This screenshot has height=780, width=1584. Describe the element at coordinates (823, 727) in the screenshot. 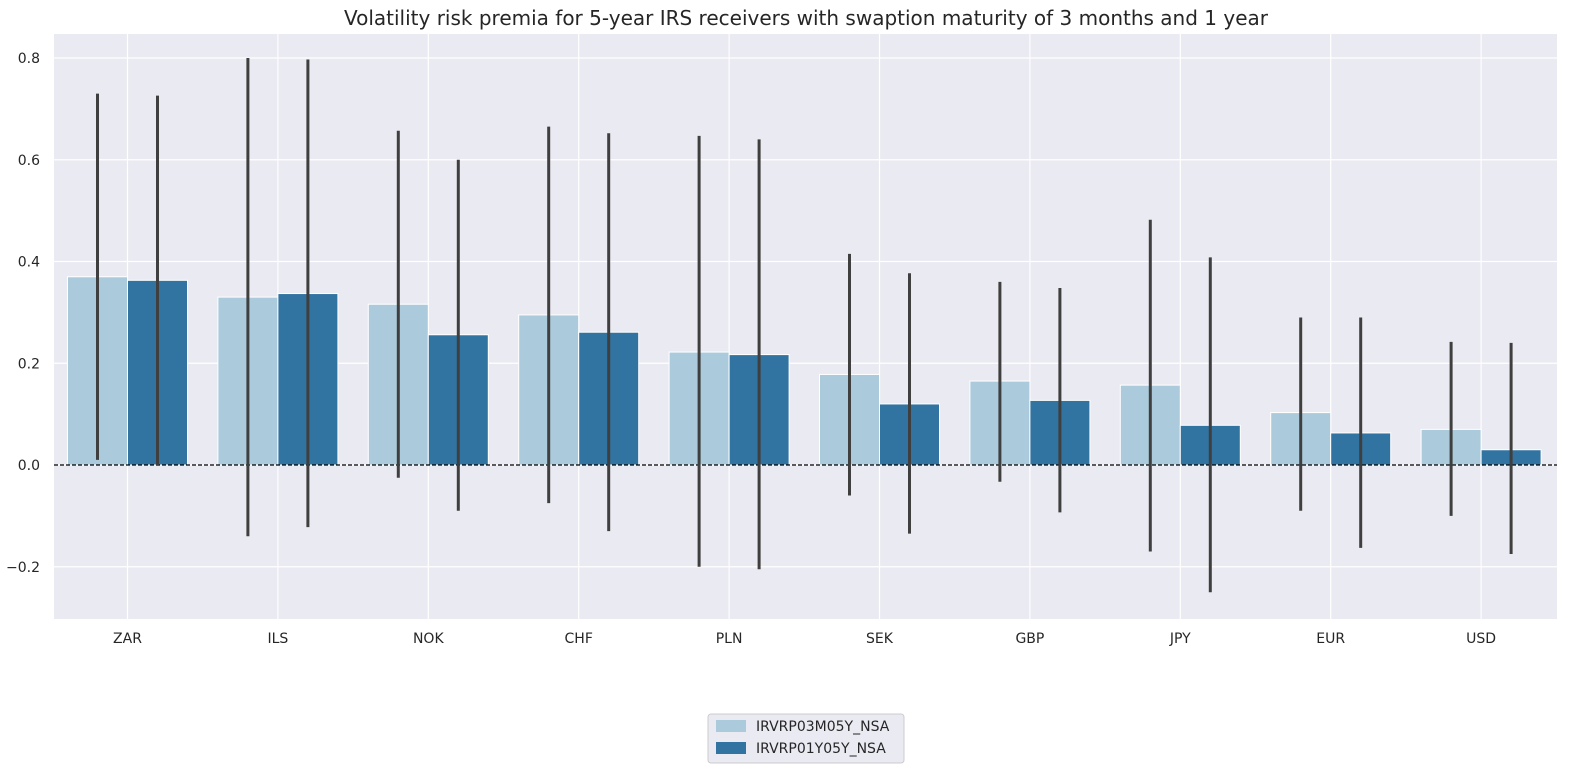

I see `legend-label-0: IRVRP03M05Y_NSA` at that location.